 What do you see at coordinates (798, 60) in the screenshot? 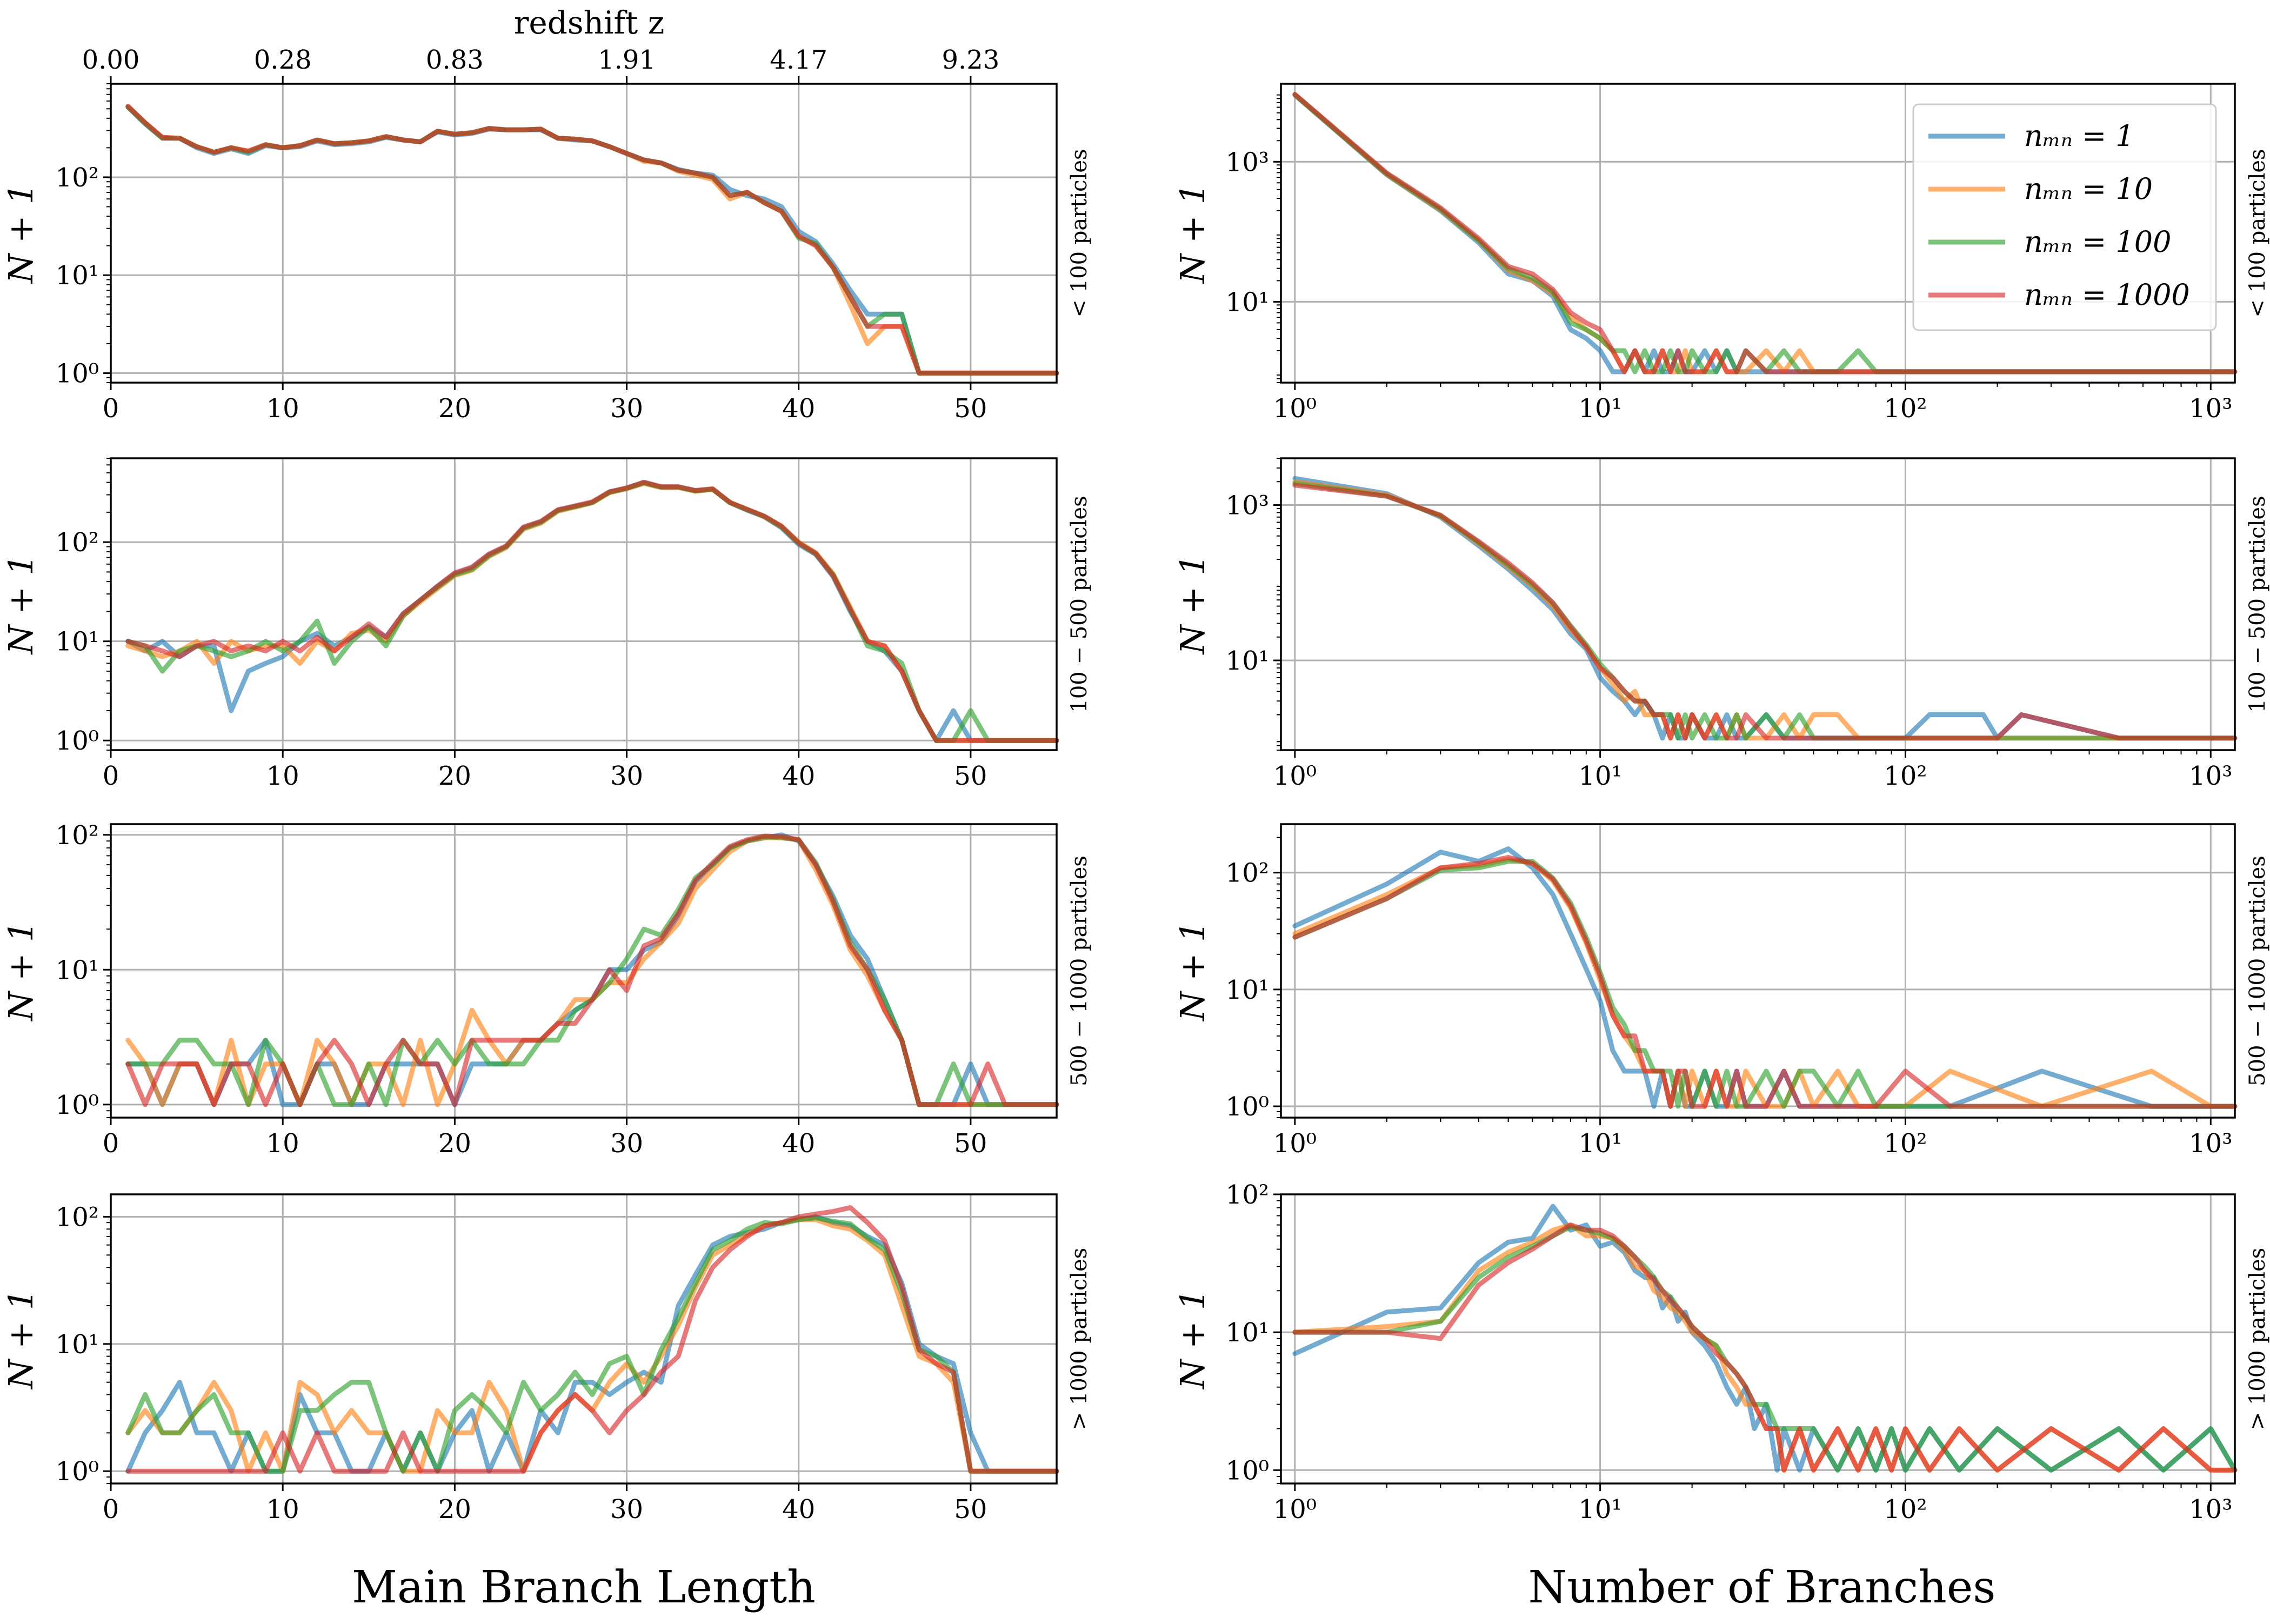
I see `top-tick-label: 4.17` at bounding box center [798, 60].